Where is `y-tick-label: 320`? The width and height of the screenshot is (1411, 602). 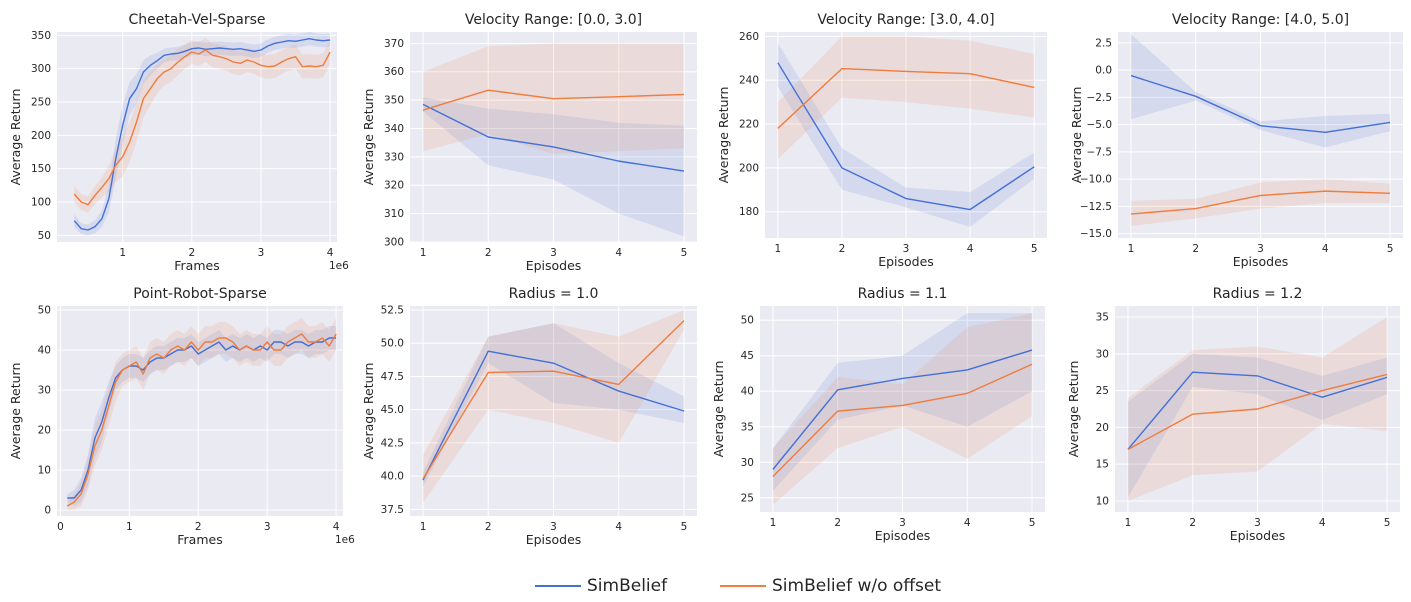 y-tick-label: 320 is located at coordinates (394, 186).